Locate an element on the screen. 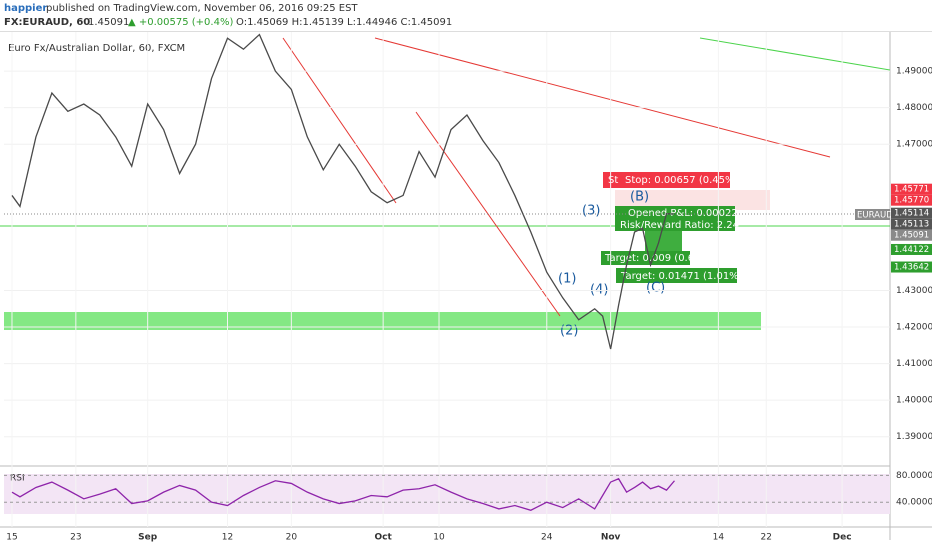  wave-label: (1) is located at coordinates (567, 279).